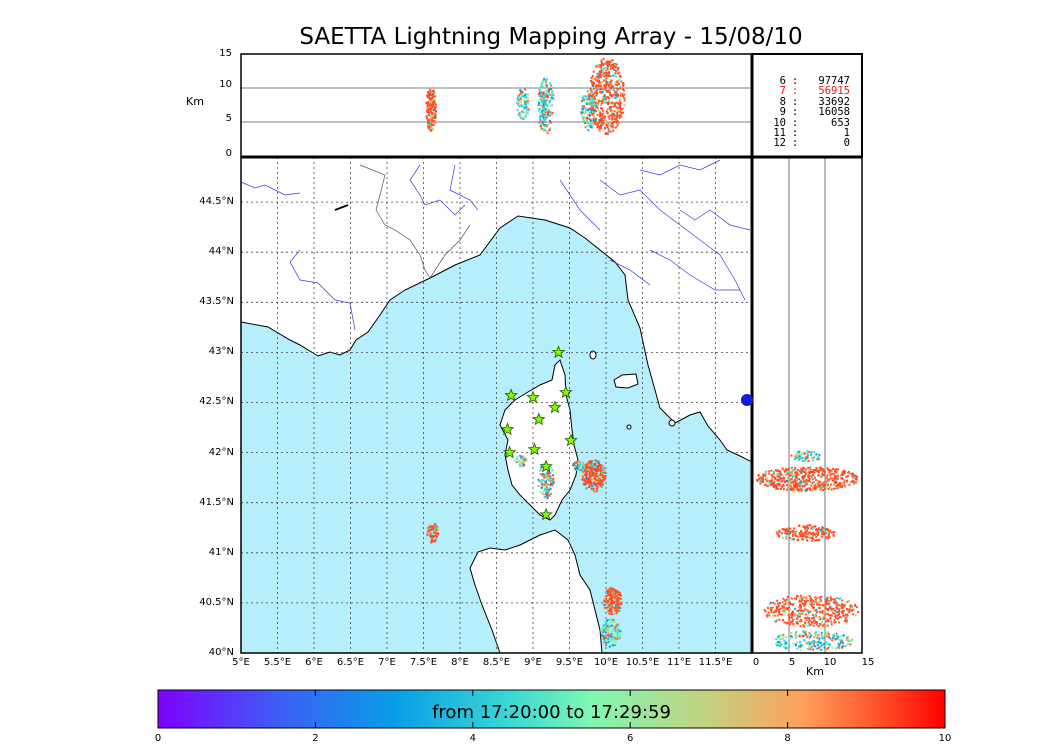 The height and width of the screenshot is (750, 1050). I want to click on colorbar-label: from 17:20:00 to 17:29:59, so click(551, 712).